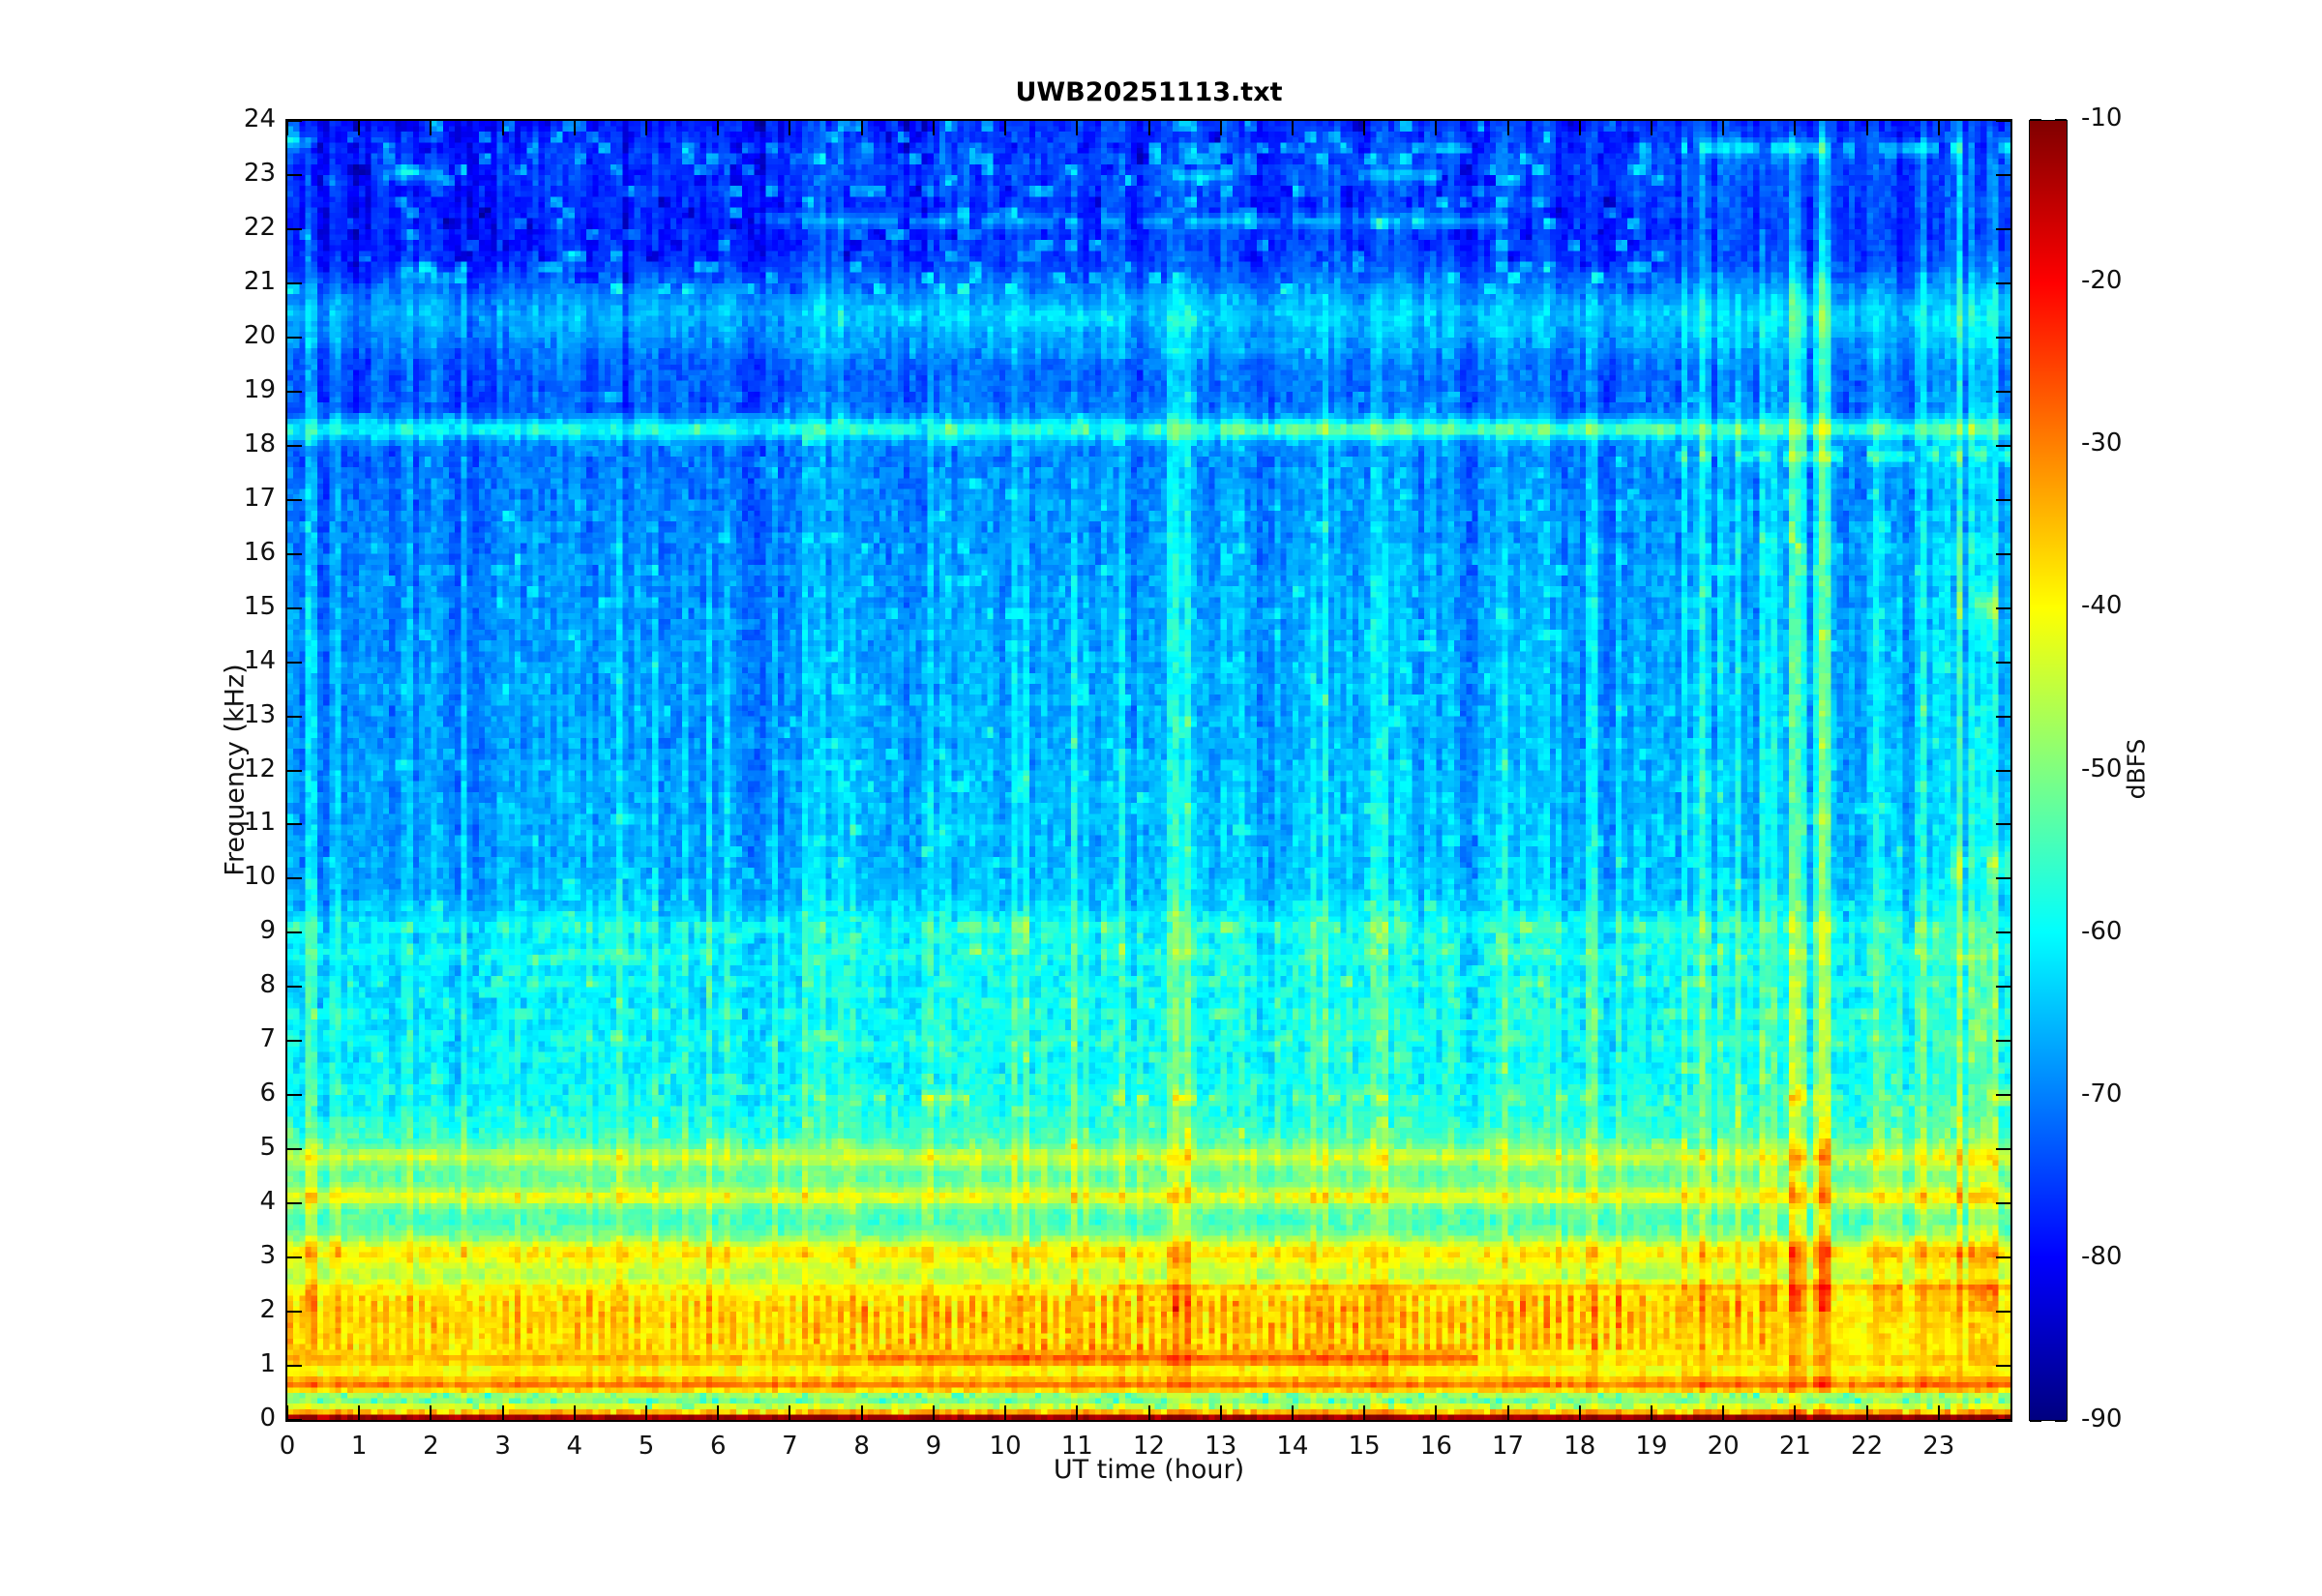 The height and width of the screenshot is (1596, 2322). What do you see at coordinates (861, 1446) in the screenshot?
I see `x-tick-label: 8` at bounding box center [861, 1446].